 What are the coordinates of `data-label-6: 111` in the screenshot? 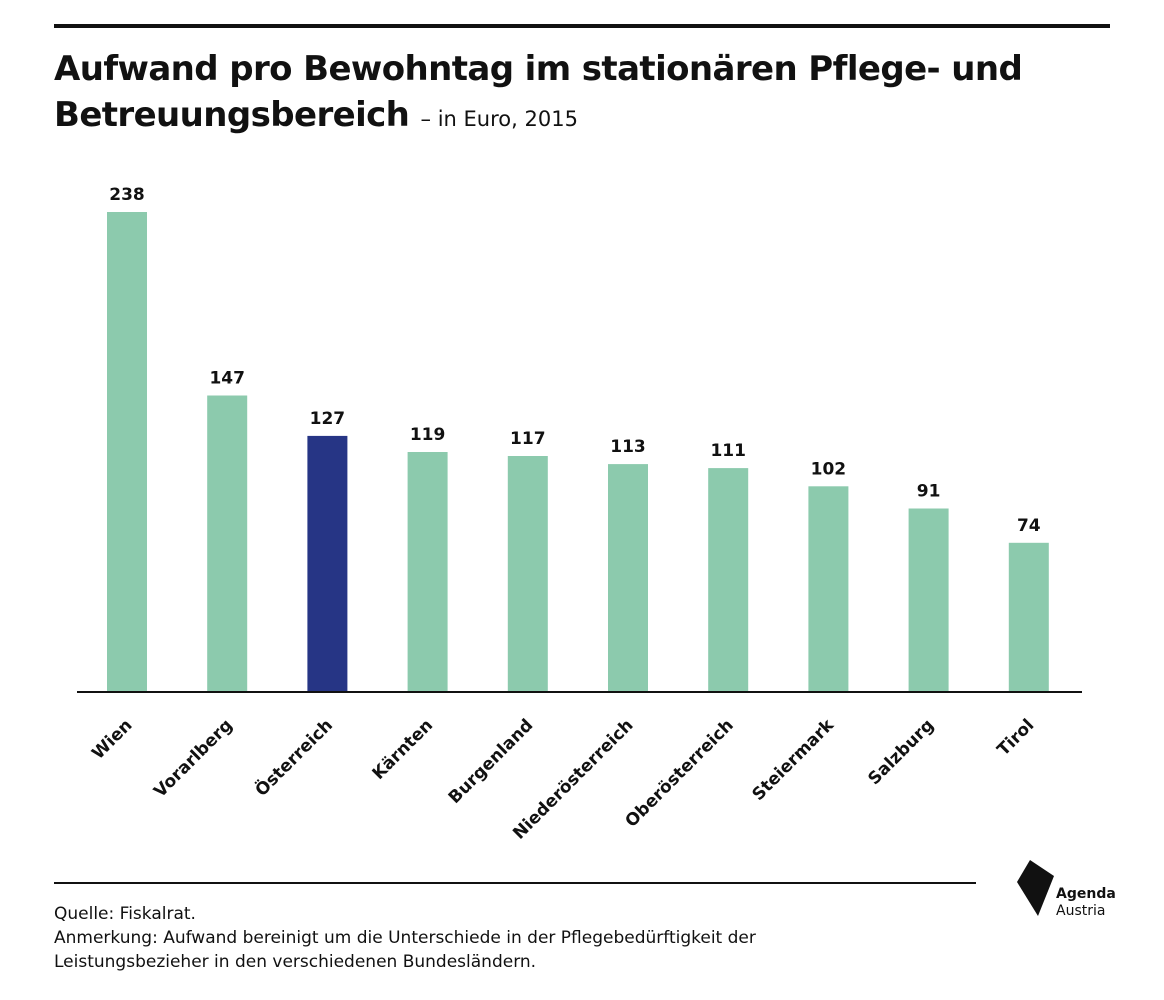 It's located at (728, 451).